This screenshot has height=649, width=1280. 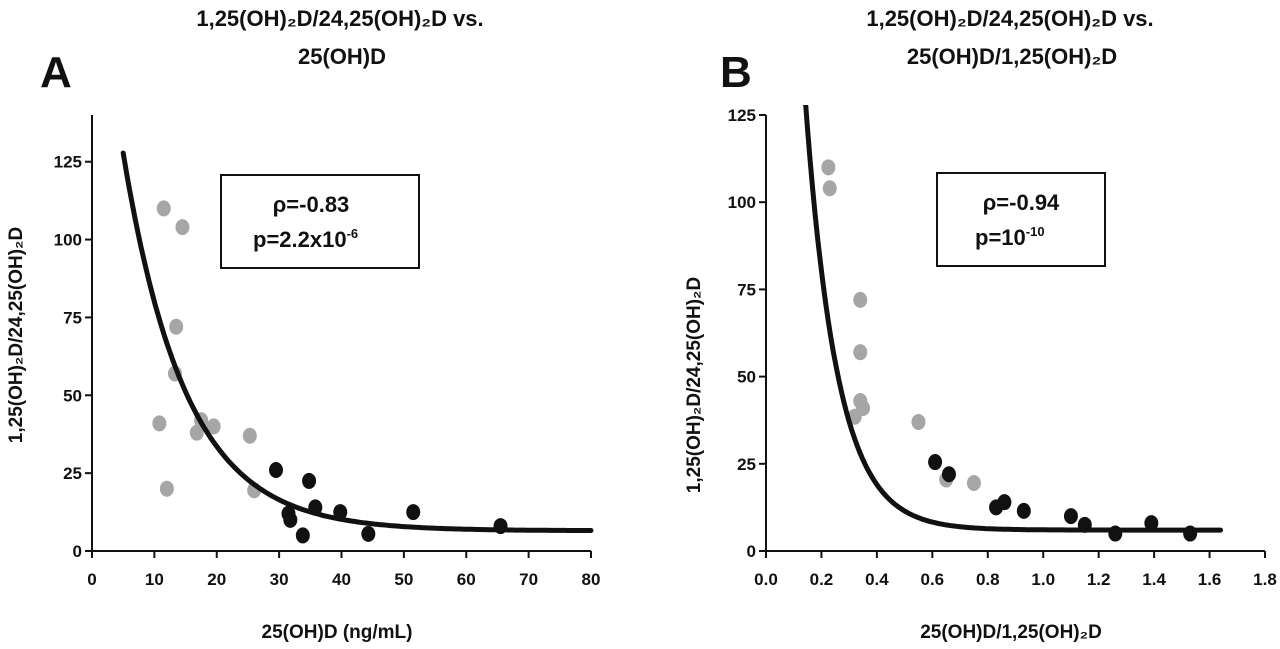 I want to click on panel-b-y-axis-label: 1,25(OH)₂D/24,25(OH)₂D, so click(x=694, y=385).